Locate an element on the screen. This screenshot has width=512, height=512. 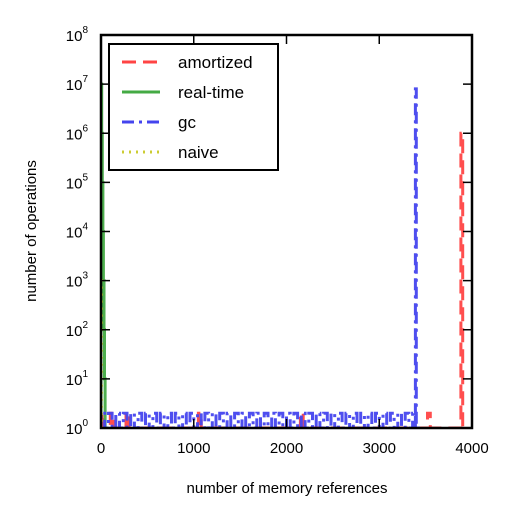
y-axis-label: number of operations is located at coordinates (31, 231).